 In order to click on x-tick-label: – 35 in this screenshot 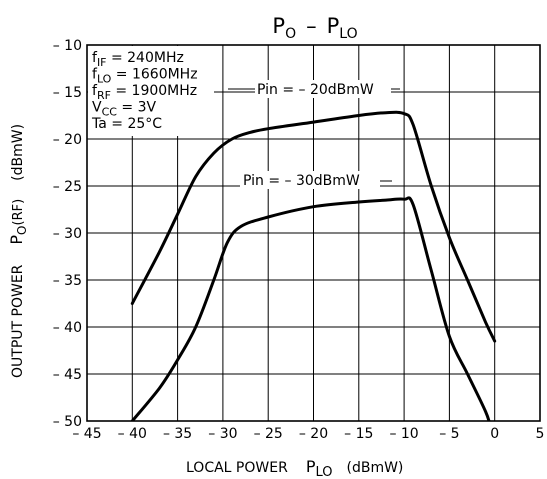, I will do `click(177, 434)`.